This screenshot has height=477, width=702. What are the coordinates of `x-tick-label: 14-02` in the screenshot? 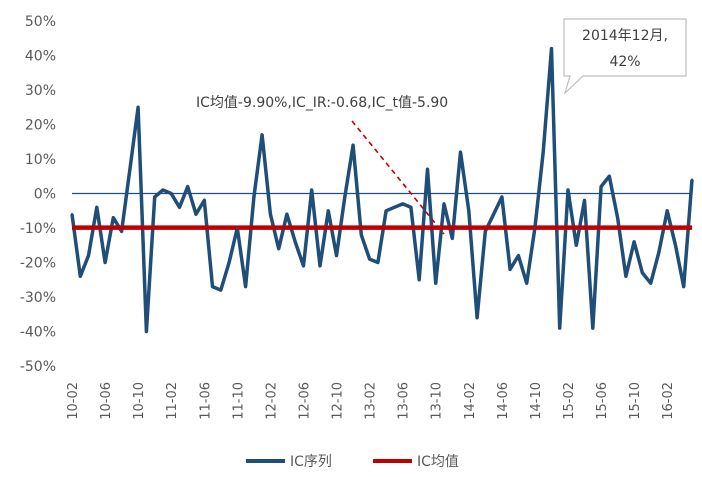 It's located at (470, 401).